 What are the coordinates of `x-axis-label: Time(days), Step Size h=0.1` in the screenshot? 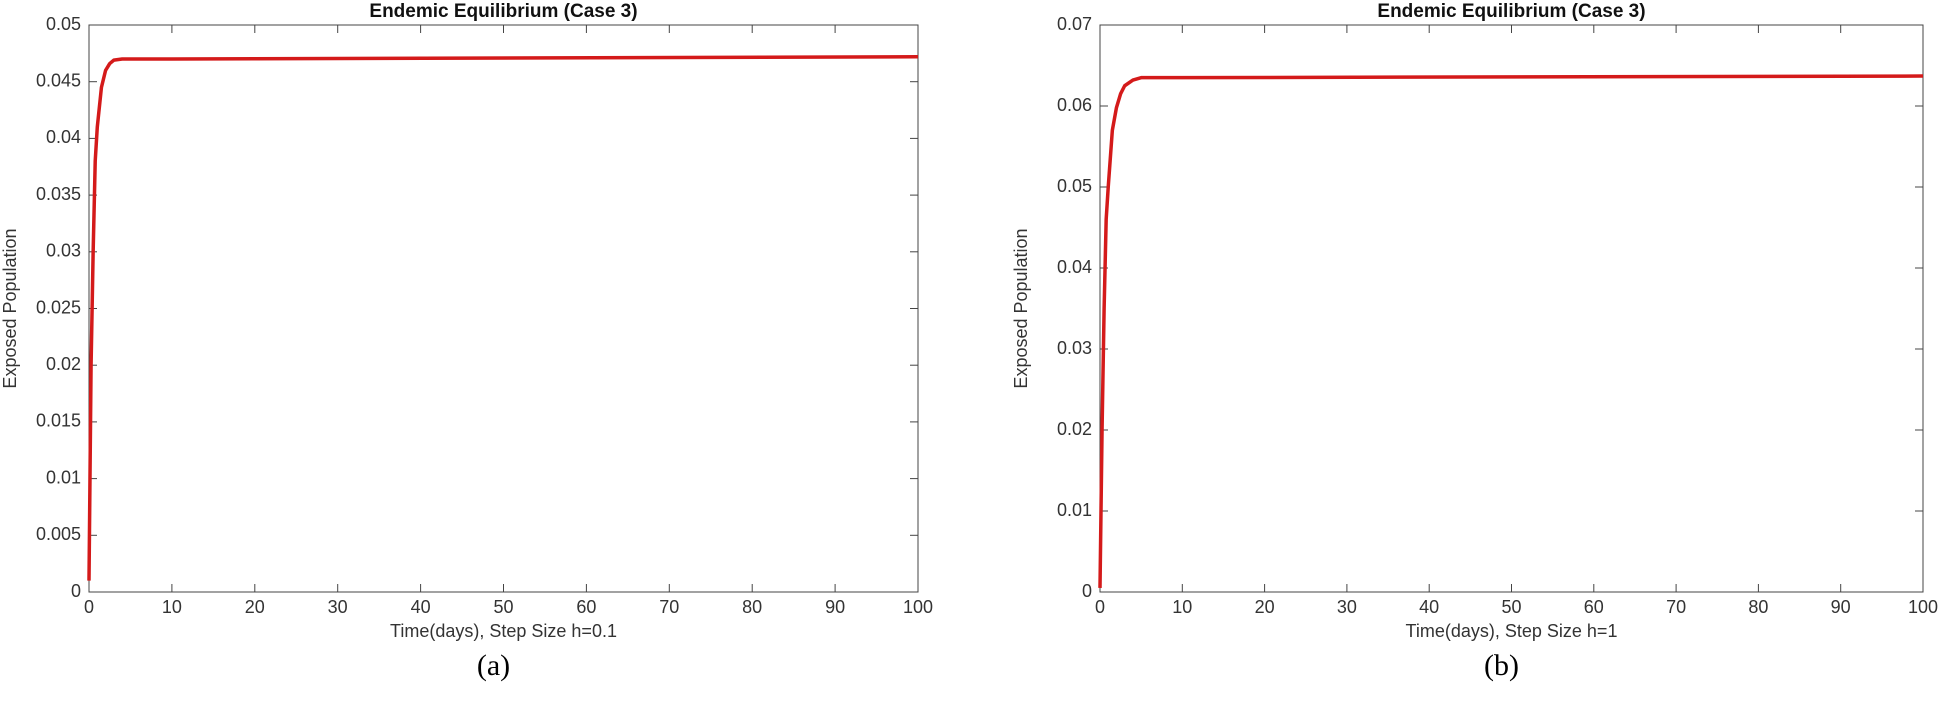 It's located at (503, 631).